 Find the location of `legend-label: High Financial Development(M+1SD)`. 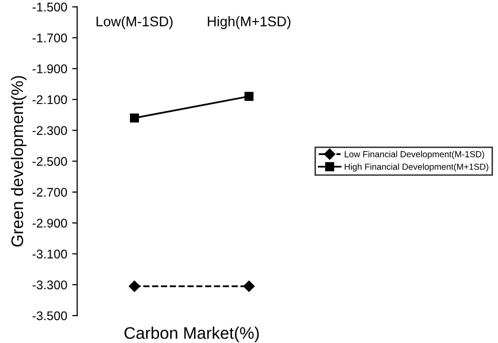

legend-label: High Financial Development(M+1SD) is located at coordinates (416, 167).